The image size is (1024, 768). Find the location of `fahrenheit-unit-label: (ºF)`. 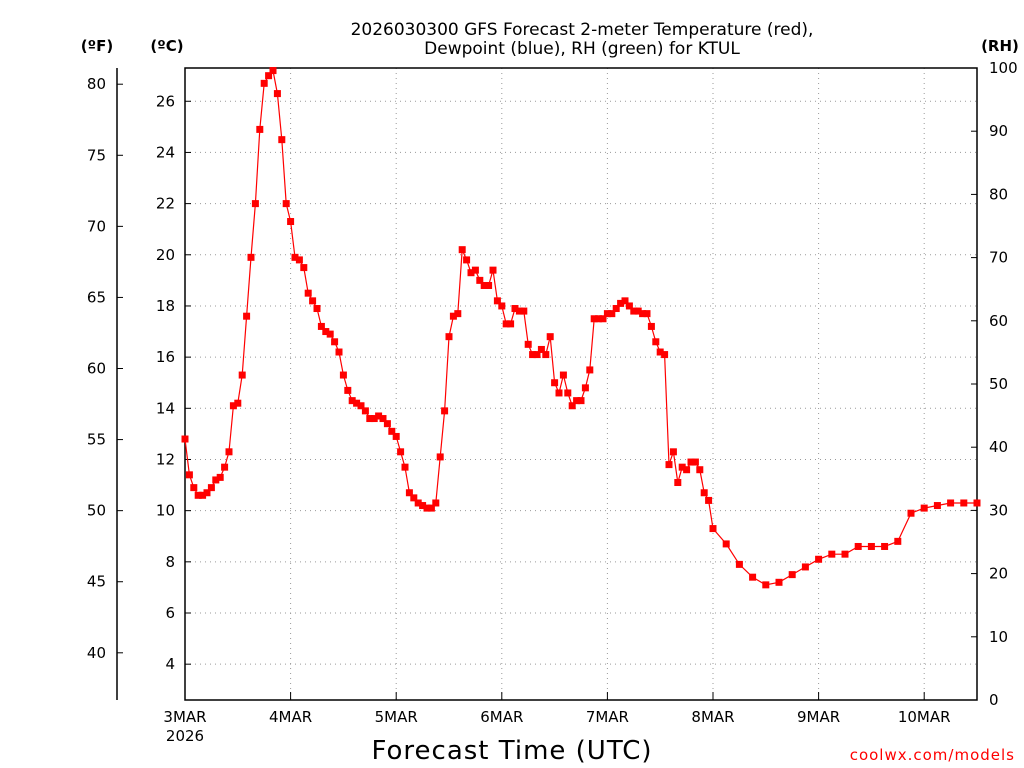

fahrenheit-unit-label: (ºF) is located at coordinates (97, 46).